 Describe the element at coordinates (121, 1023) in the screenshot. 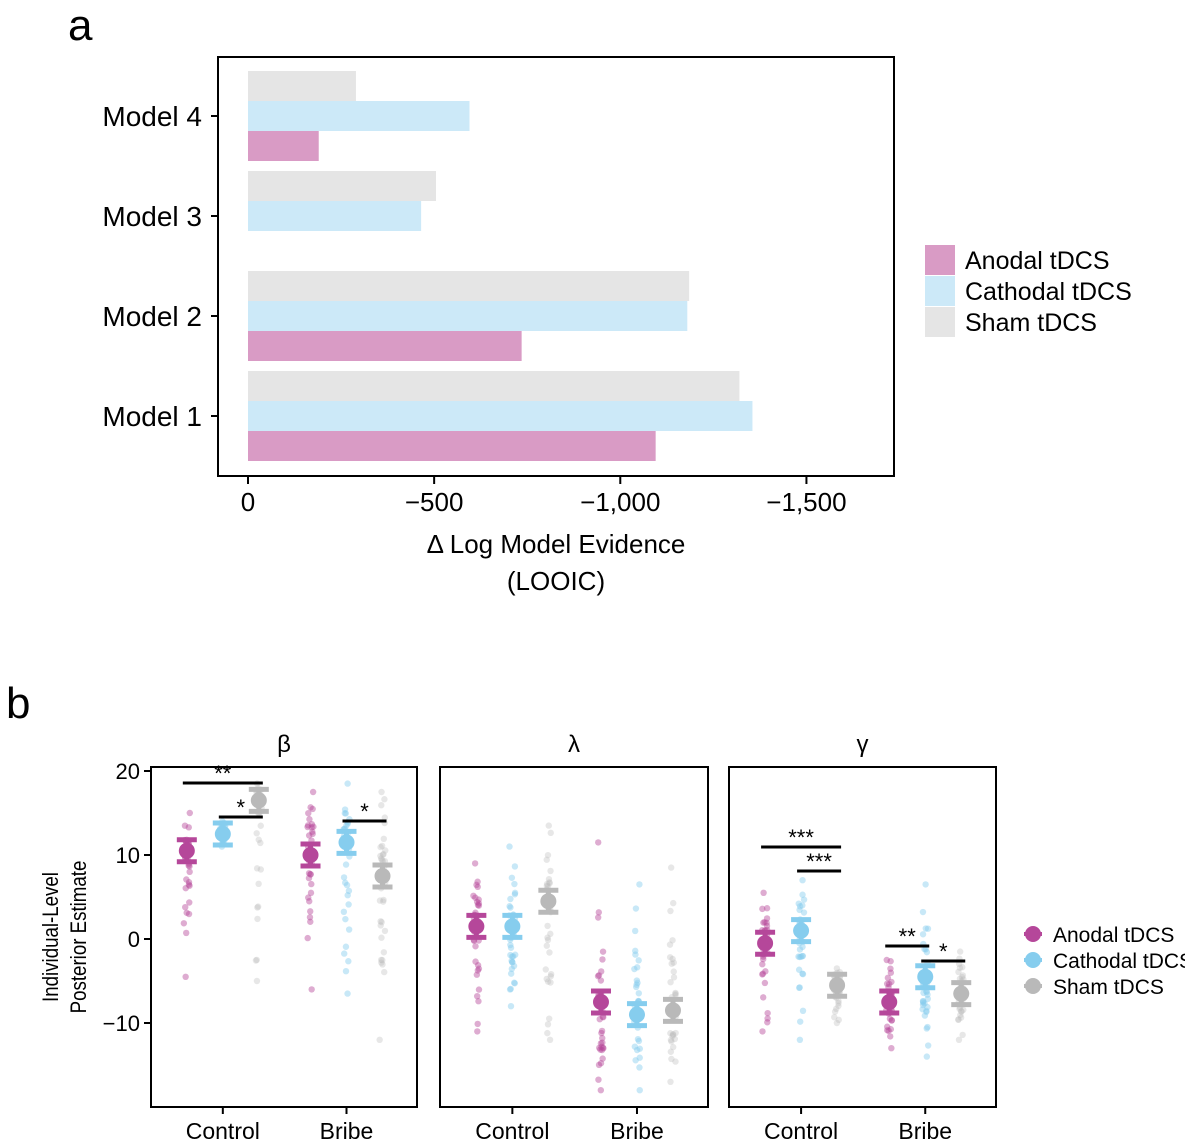

I see `b-y-tick-label-3: −10` at that location.